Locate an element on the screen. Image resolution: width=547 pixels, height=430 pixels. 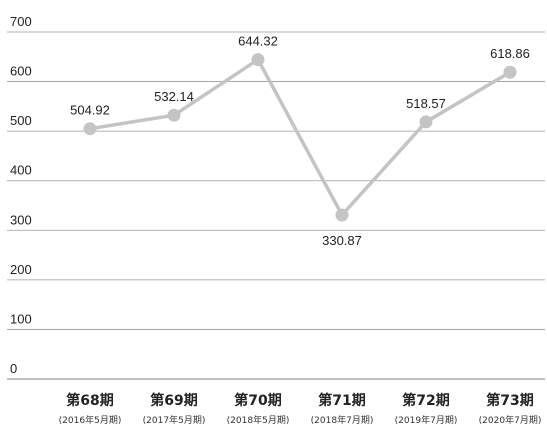
y-axis-ticks: 0 100 200 300 400 500 600 700 is located at coordinates (21, 195).